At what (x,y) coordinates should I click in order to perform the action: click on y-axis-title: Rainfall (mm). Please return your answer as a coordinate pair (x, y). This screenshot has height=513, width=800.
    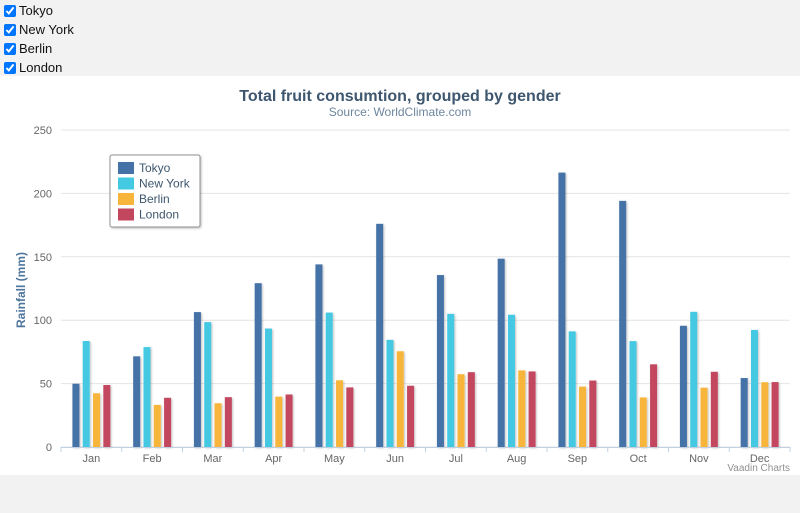
    Looking at the image, I should click on (21, 290).